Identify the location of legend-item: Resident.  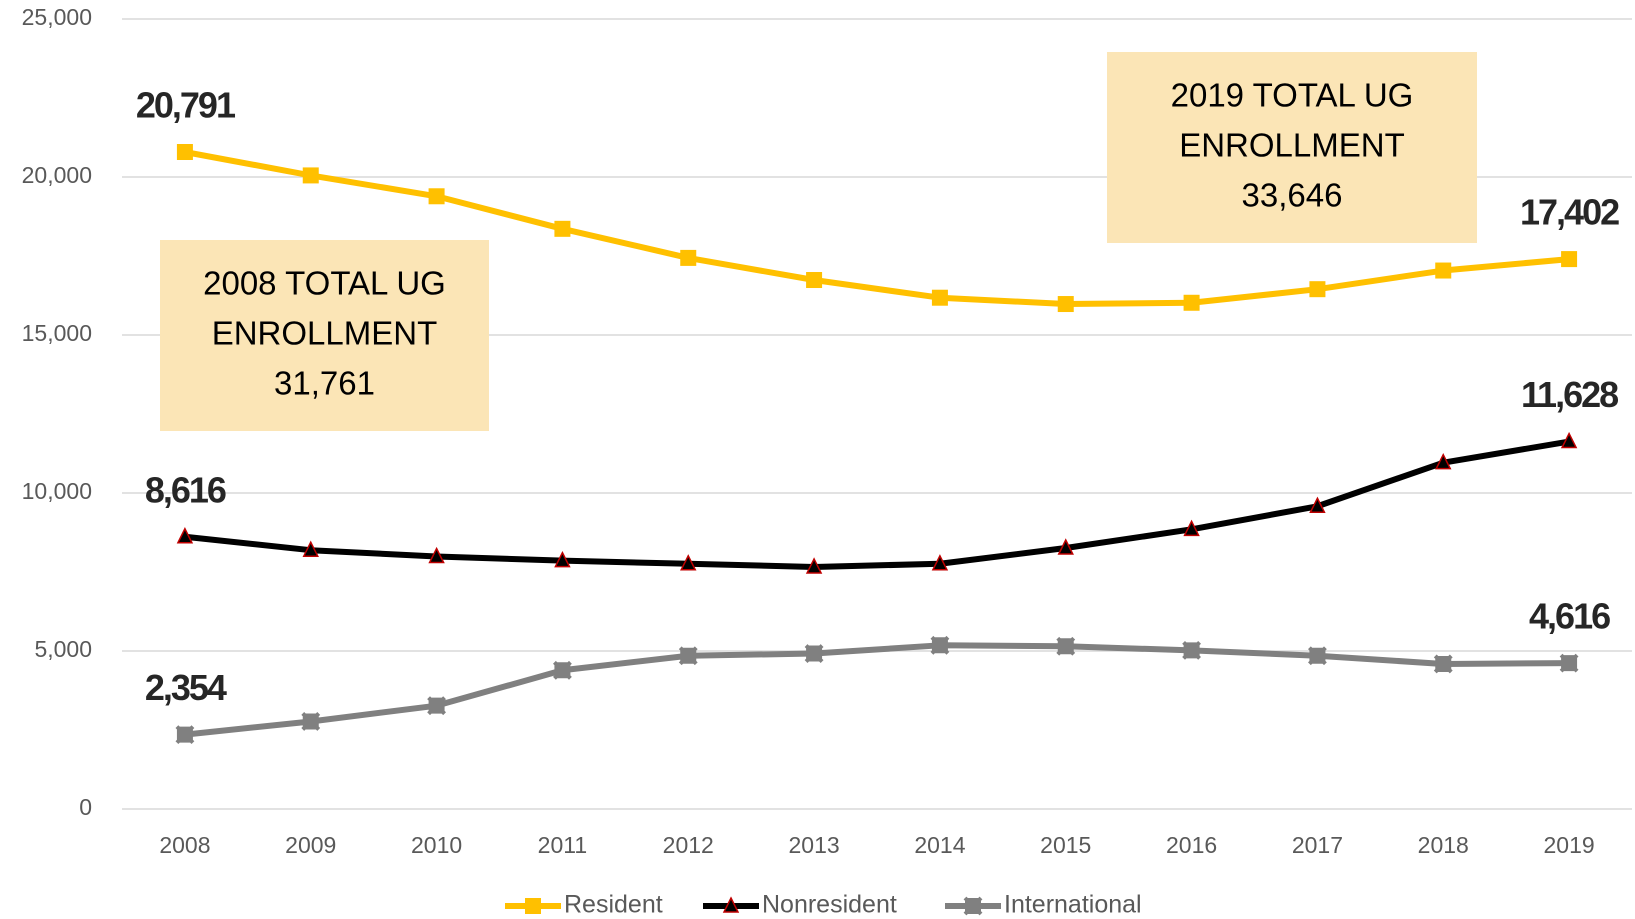
(584, 905).